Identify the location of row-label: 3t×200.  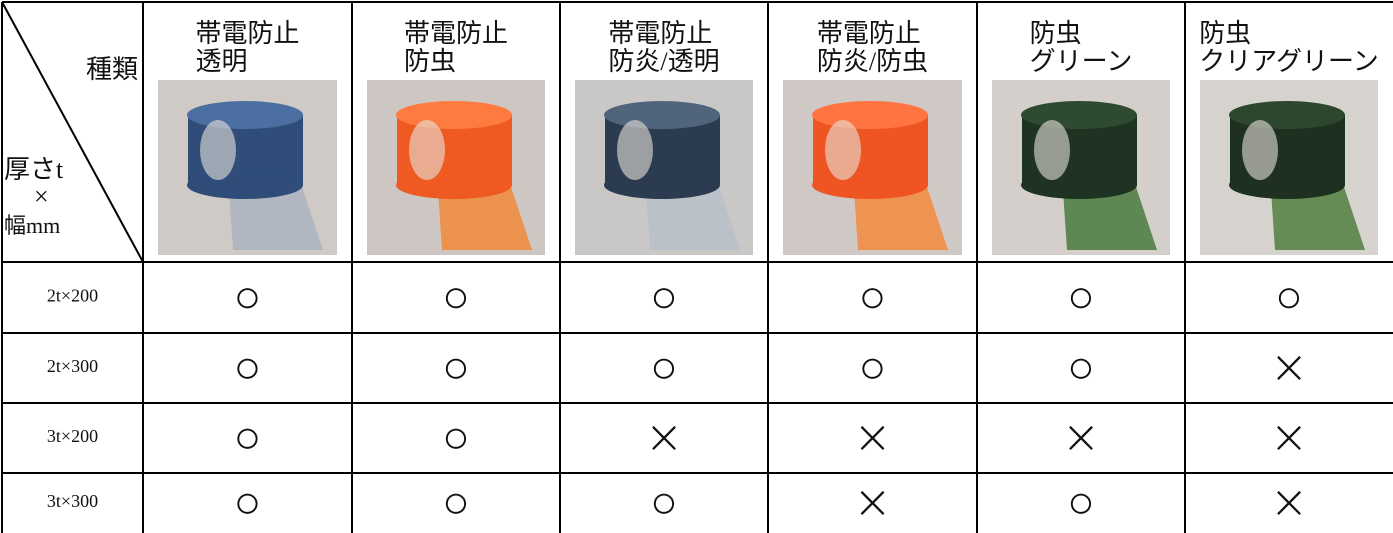
(72, 436).